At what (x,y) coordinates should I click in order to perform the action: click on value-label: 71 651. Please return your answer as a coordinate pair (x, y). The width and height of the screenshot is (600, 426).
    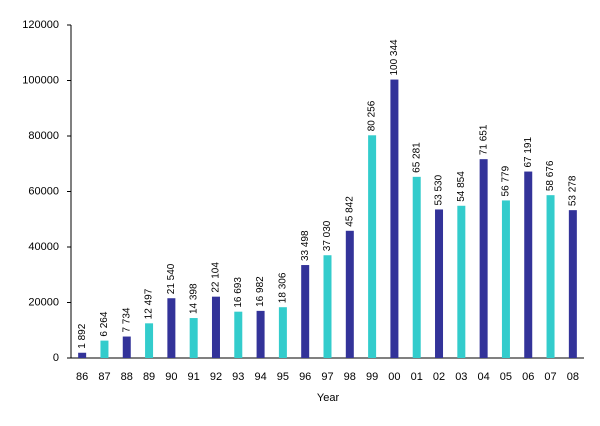
    Looking at the image, I should click on (483, 139).